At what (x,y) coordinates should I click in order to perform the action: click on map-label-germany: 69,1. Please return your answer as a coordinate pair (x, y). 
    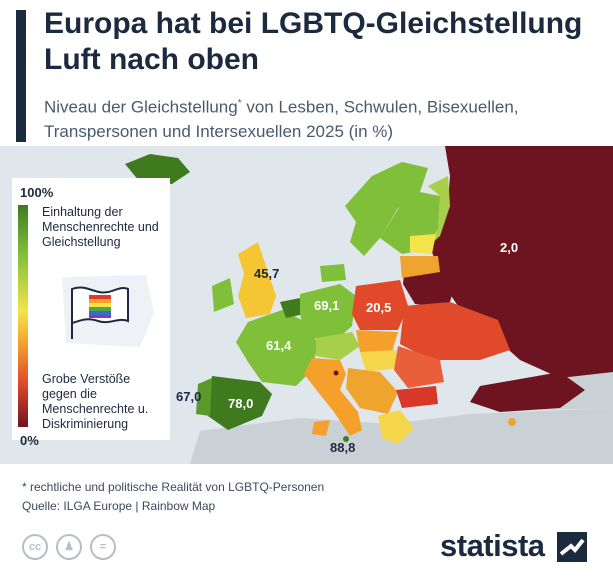
    Looking at the image, I should click on (327, 305).